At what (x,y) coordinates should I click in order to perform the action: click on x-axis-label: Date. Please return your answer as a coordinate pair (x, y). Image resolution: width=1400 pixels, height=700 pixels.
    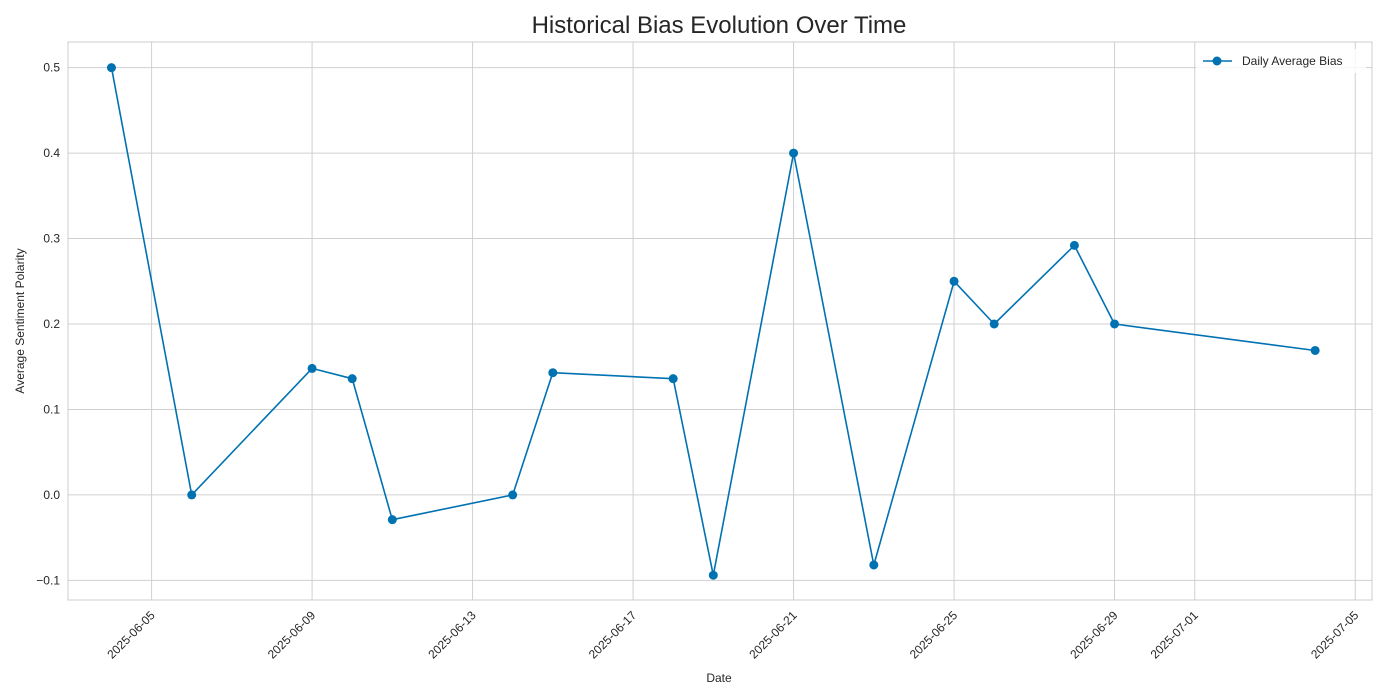
    Looking at the image, I should click on (719, 678).